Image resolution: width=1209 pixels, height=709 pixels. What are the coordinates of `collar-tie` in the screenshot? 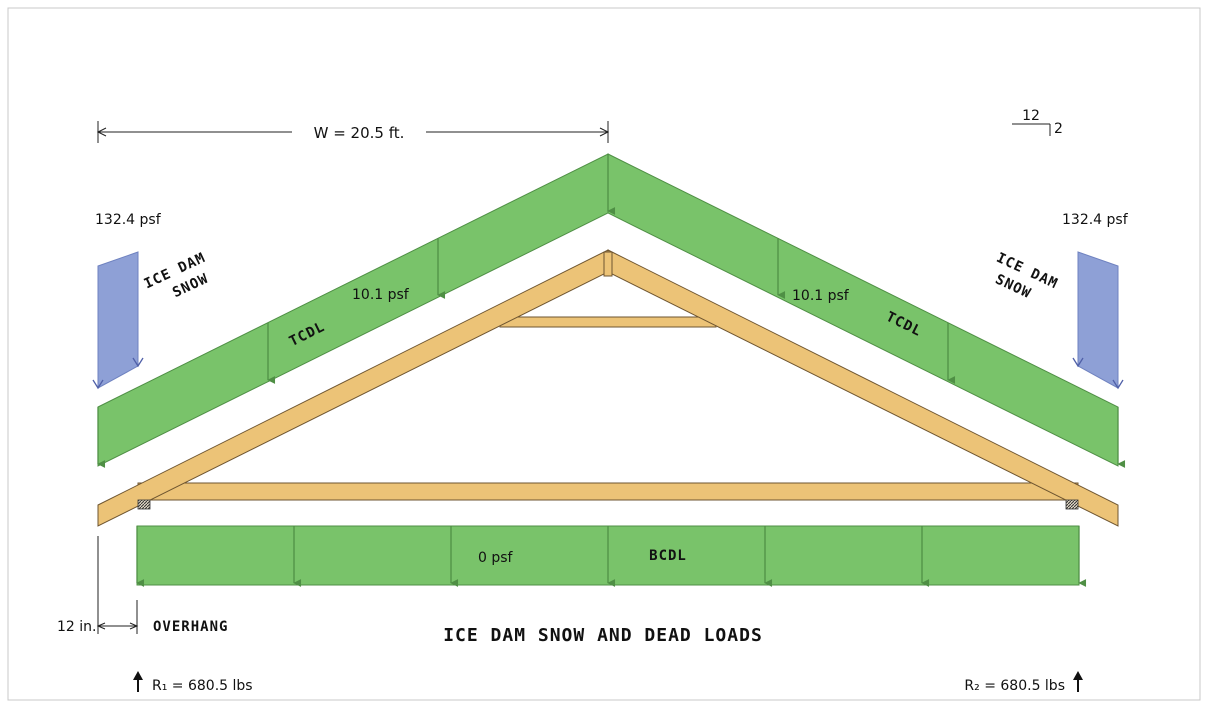 It's located at (608, 322).